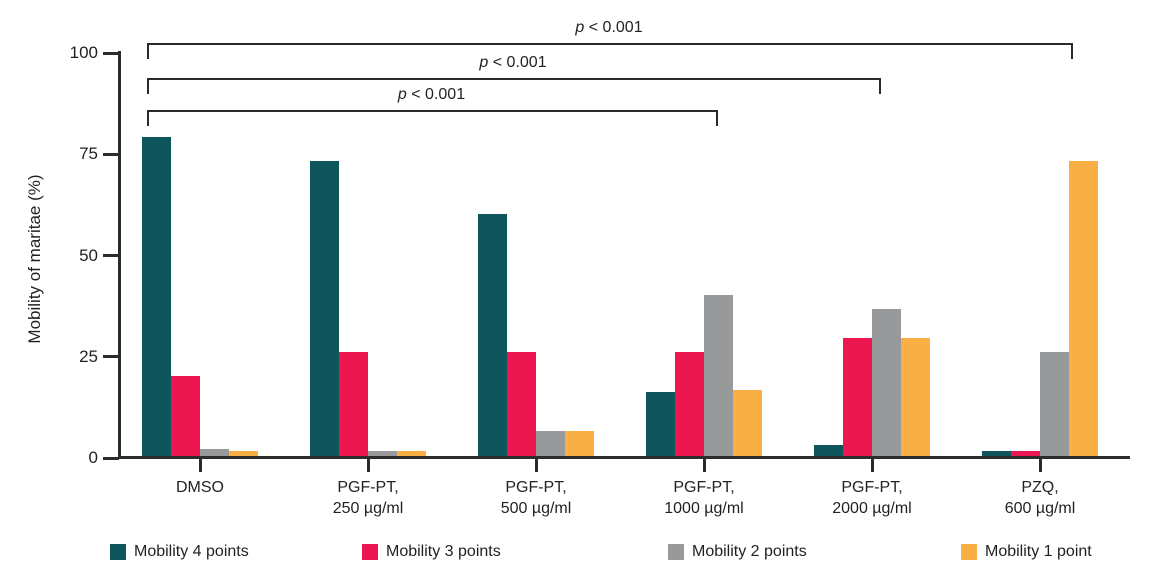 Image resolution: width=1157 pixels, height=571 pixels. I want to click on y-axis-tick-label: 50, so click(88, 255).